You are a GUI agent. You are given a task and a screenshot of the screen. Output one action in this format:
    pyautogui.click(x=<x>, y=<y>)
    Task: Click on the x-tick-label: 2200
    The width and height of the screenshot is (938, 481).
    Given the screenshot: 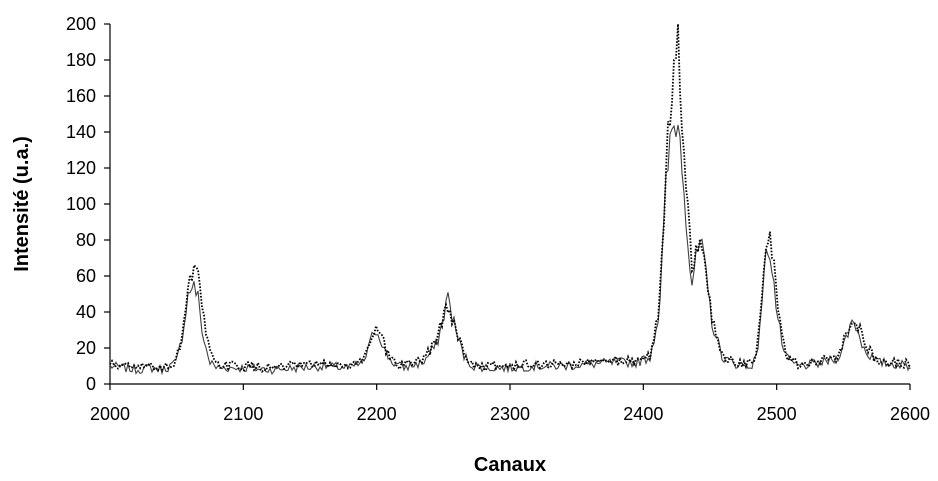 What is the action you would take?
    pyautogui.click(x=377, y=414)
    